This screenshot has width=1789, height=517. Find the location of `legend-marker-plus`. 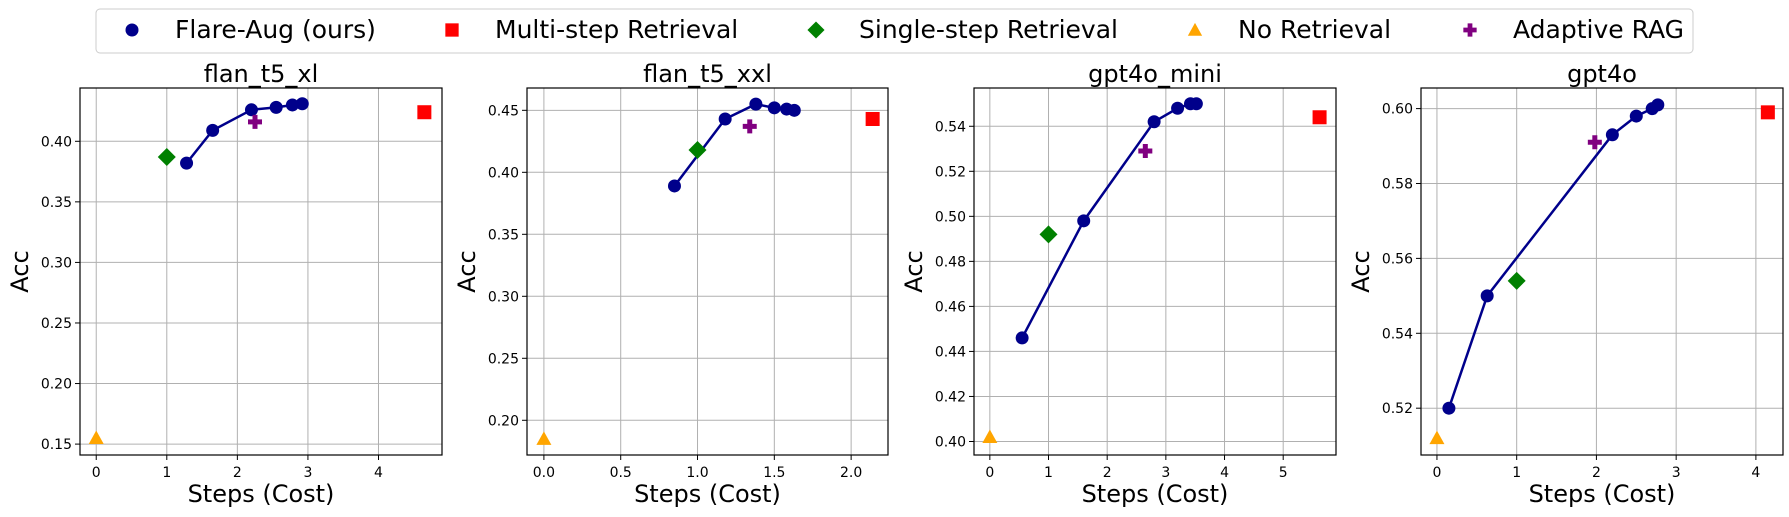

legend-marker-plus is located at coordinates (1470, 30).